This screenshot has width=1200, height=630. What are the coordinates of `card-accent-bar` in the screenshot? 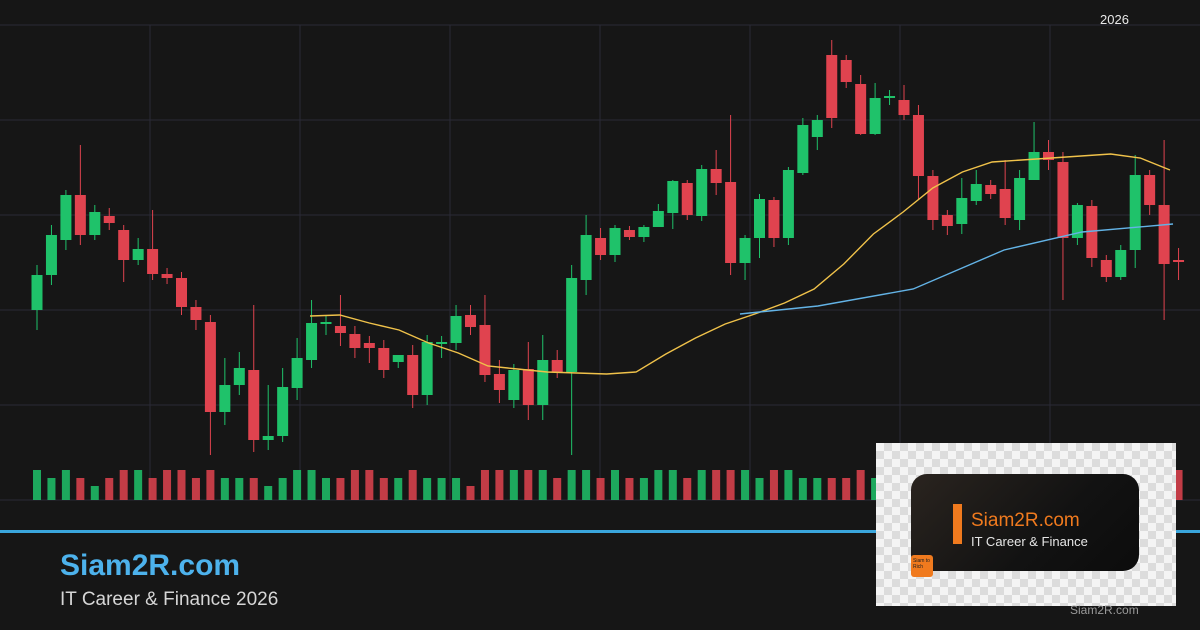 It's located at (957, 524).